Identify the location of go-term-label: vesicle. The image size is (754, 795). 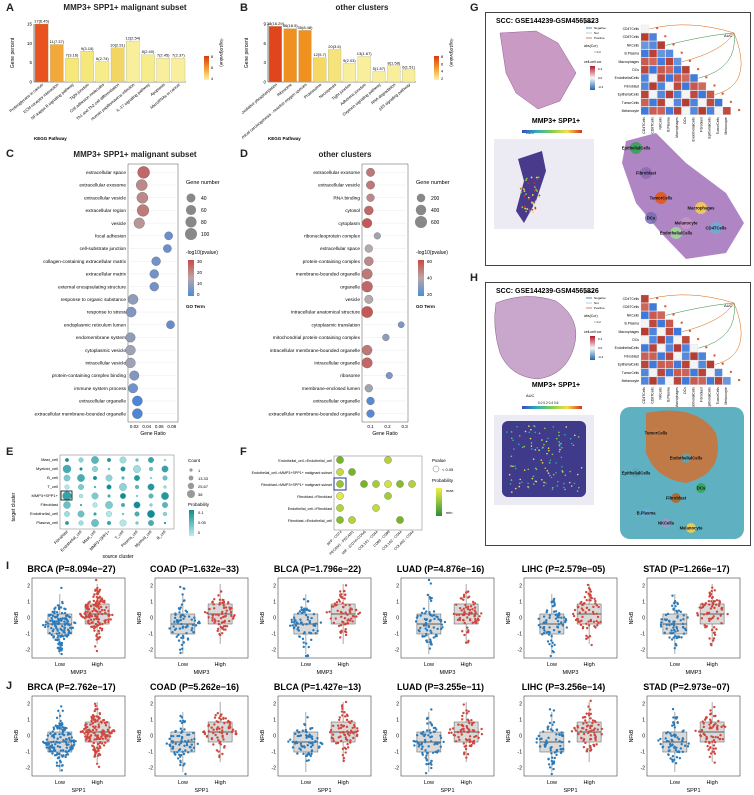
(352, 300).